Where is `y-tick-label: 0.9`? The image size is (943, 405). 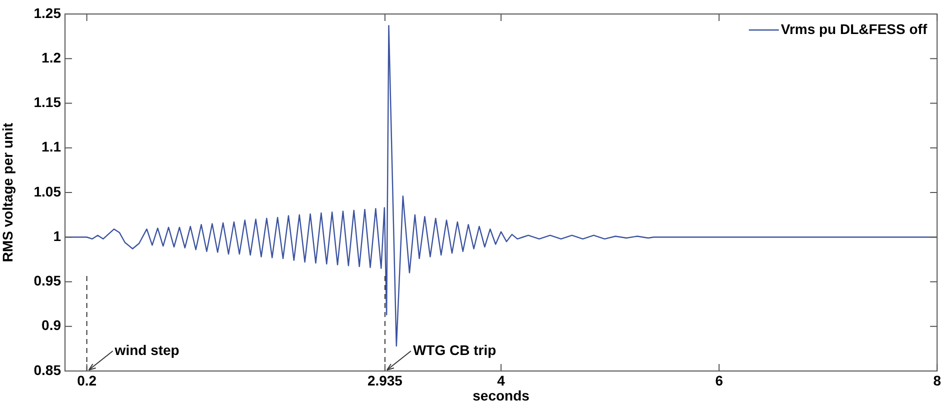 y-tick-label: 0.9 is located at coordinates (52, 325).